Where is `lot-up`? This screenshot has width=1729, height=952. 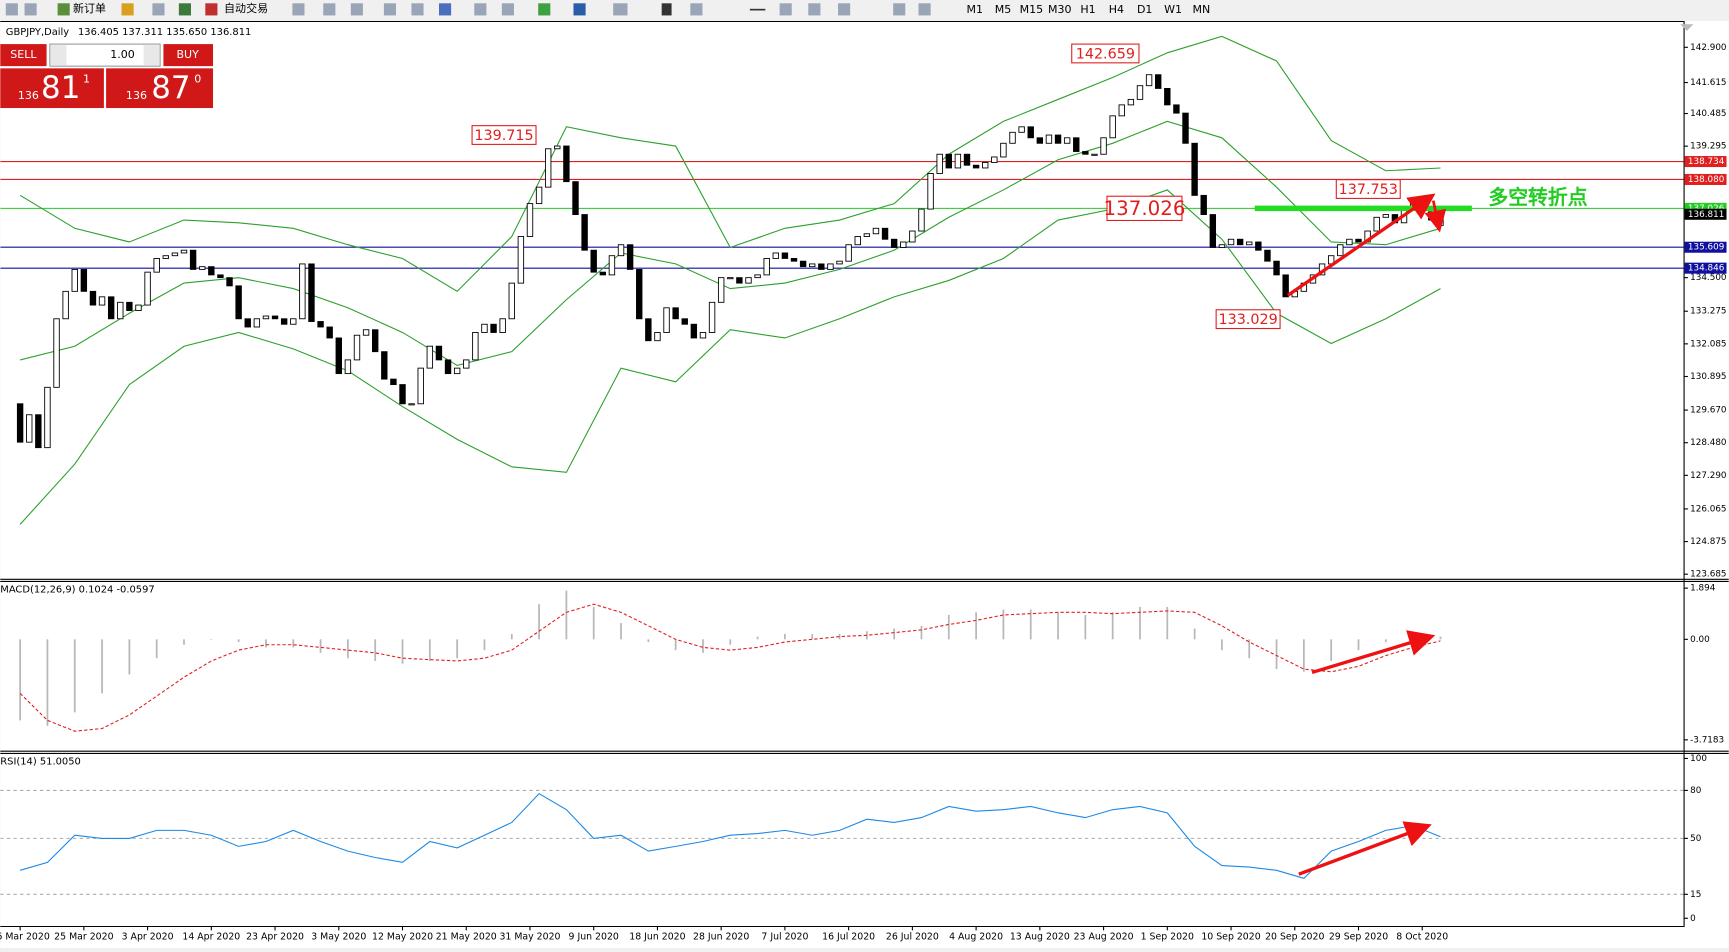
lot-up is located at coordinates (151, 55).